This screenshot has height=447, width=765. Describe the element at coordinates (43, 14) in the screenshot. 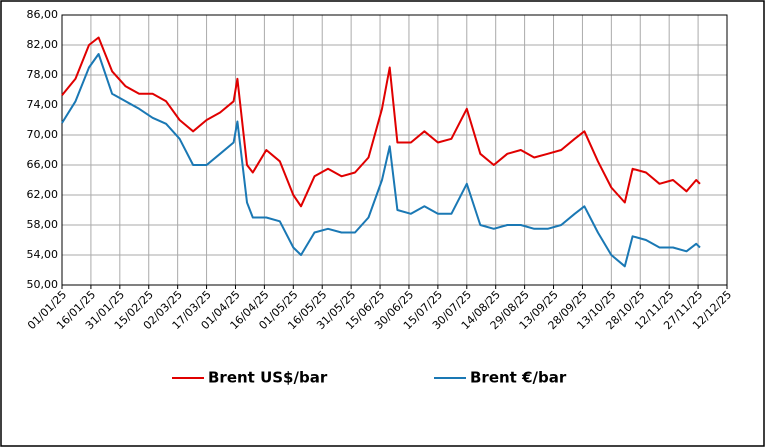

I see `y-tick-label: 86,00` at that location.